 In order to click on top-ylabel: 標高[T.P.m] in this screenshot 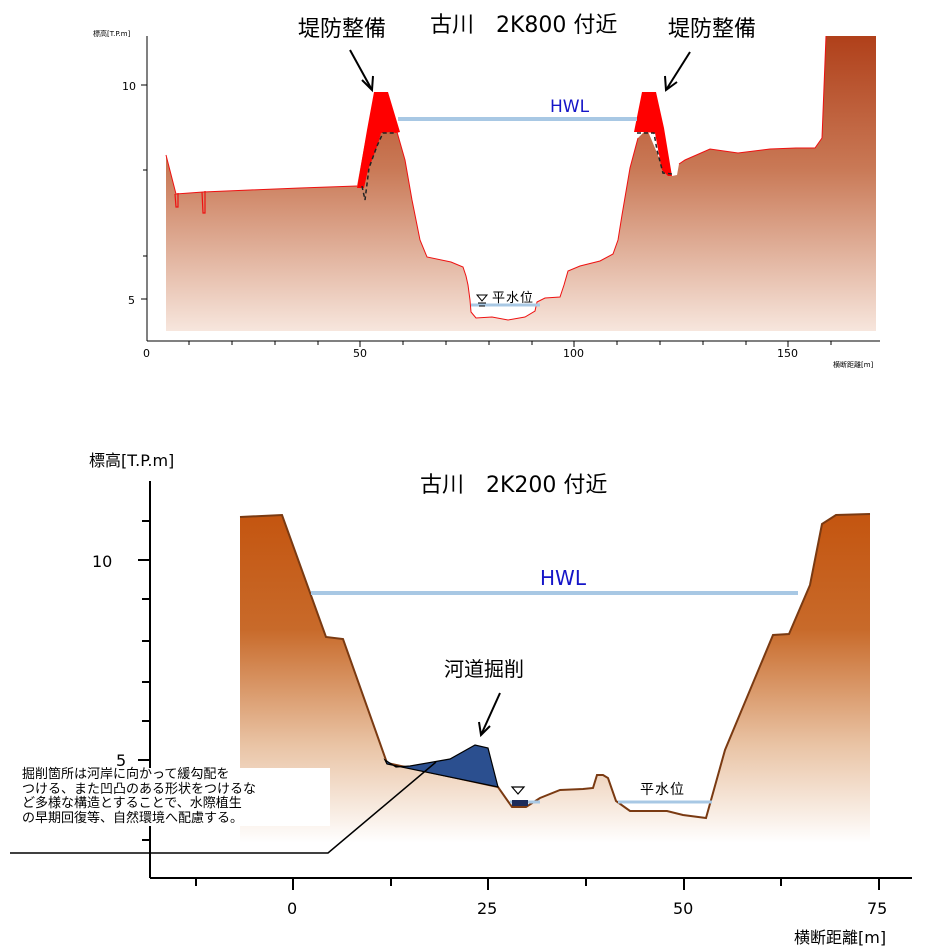, I will do `click(112, 33)`.